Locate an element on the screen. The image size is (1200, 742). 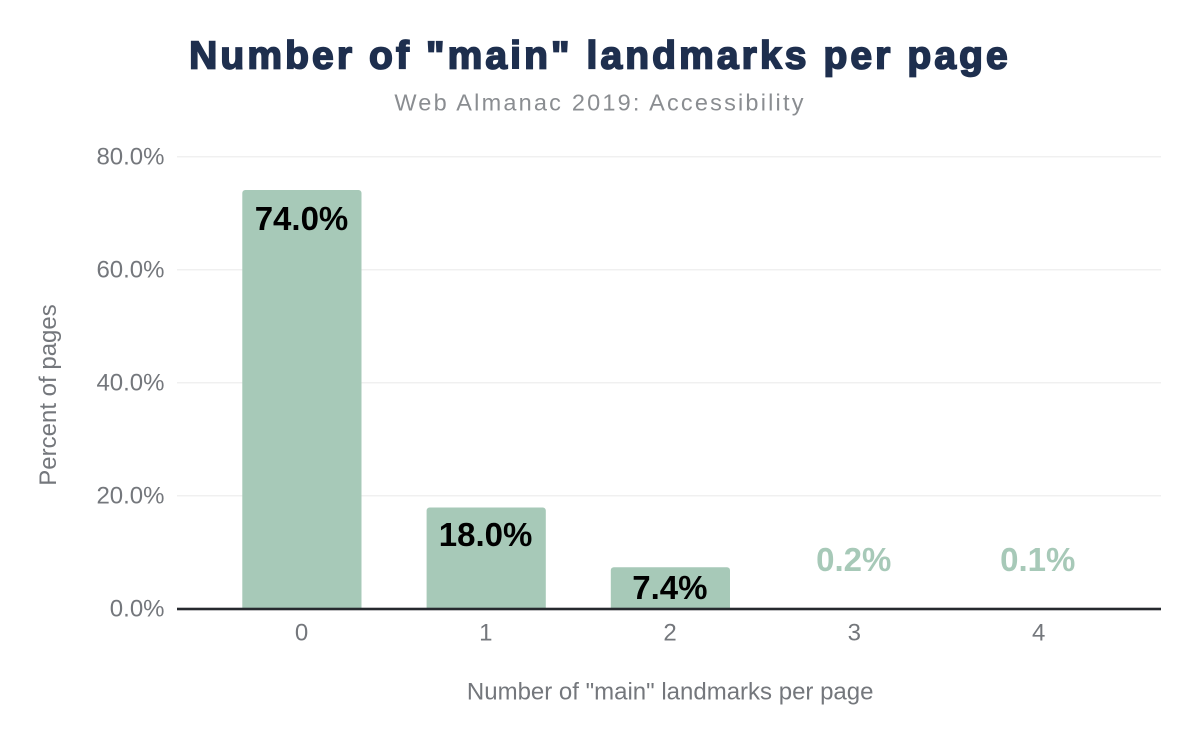
svg-text: 0.1% is located at coordinates (1037, 559).